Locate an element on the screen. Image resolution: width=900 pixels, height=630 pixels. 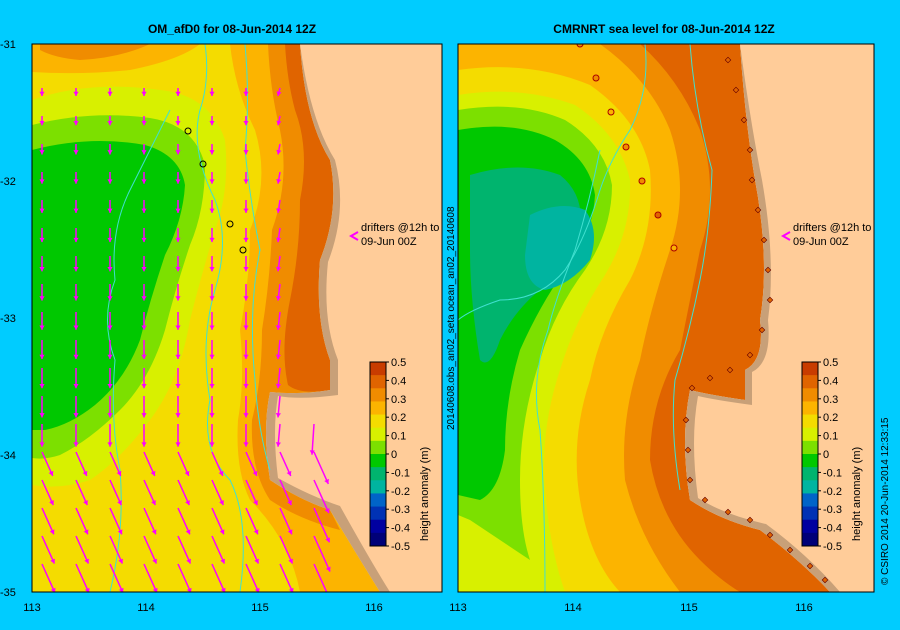
left-lat-ticks: -31 -32 -33 -34 -35 is located at coordinates (8, 319).